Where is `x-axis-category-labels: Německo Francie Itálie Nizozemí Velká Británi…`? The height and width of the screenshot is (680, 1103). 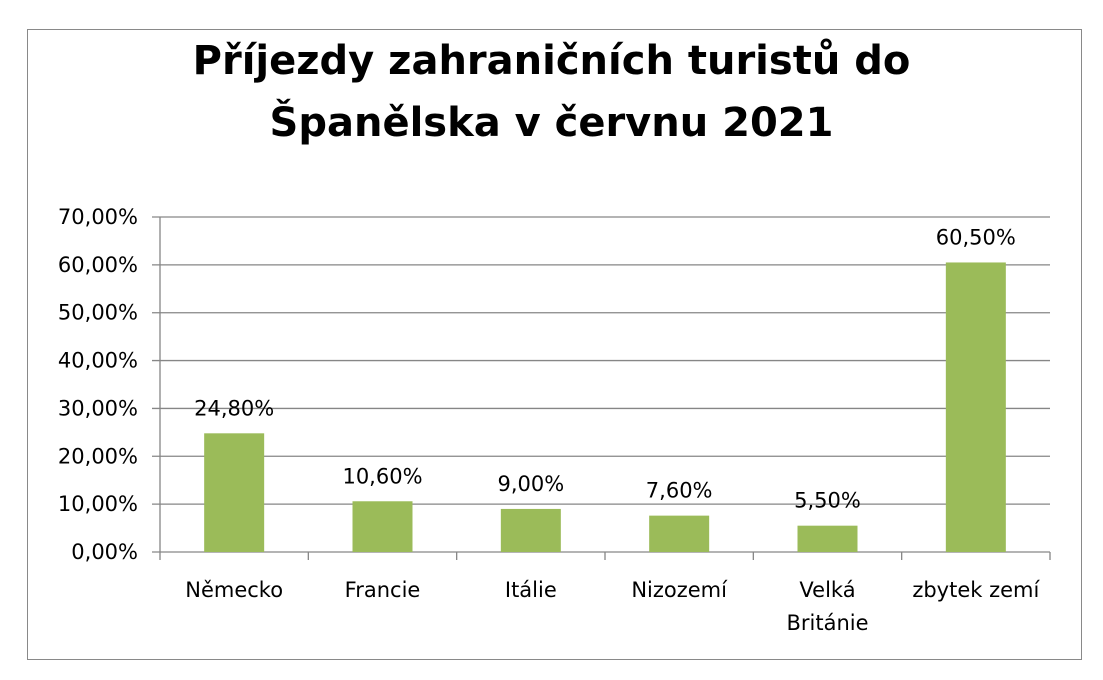
x-axis-category-labels: Německo Francie Itálie Nizozemí Velká Británi… is located at coordinates (612, 606).